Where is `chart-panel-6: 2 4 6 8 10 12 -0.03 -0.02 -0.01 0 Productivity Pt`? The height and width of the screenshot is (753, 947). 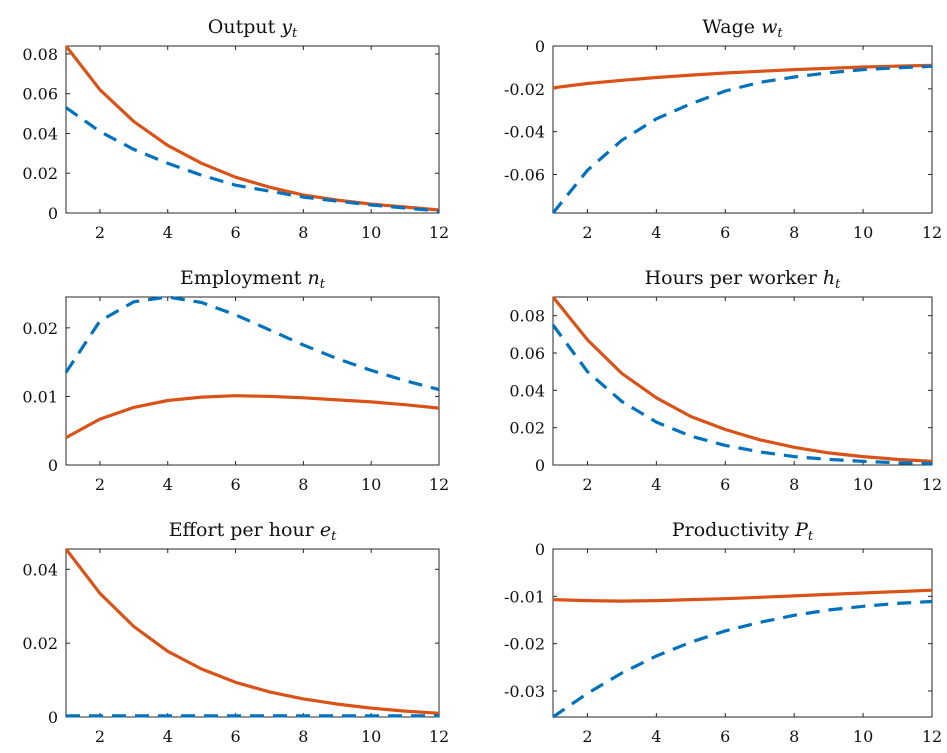 chart-panel-6: 2 4 6 8 10 12 -0.03 -0.02 -0.01 0 Productivity Pt is located at coordinates (723, 632).